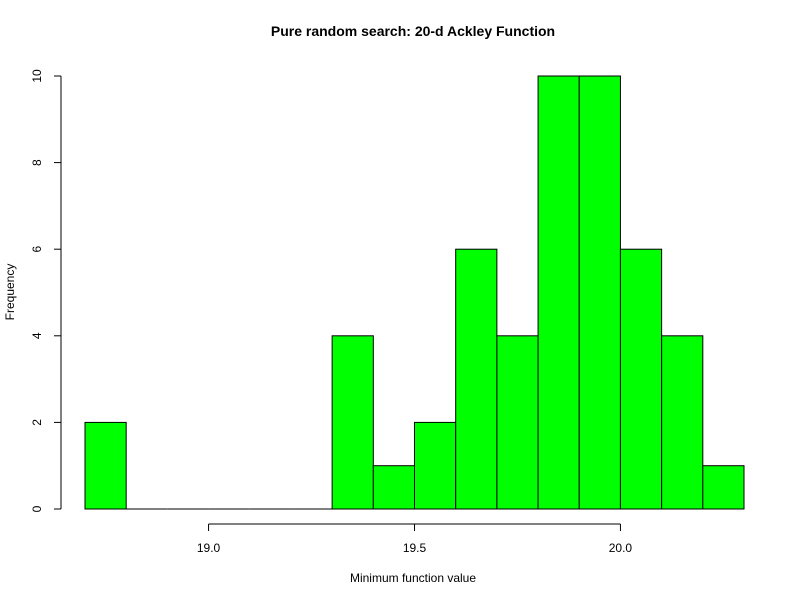 This screenshot has width=800, height=600. What do you see at coordinates (413, 31) in the screenshot?
I see `chart-title: Pure random search: 20-d Ackley Function` at bounding box center [413, 31].